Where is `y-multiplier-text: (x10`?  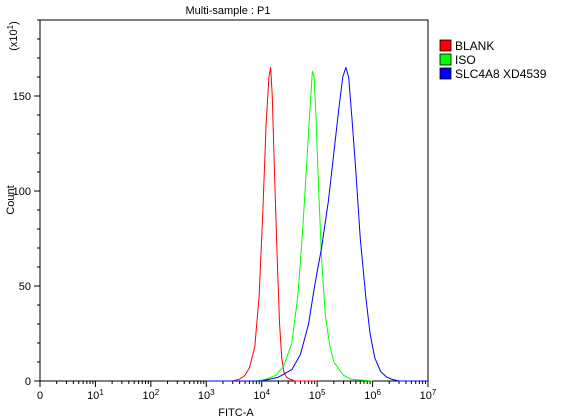 y-multiplier-text: (x10 is located at coordinates (14, 39).